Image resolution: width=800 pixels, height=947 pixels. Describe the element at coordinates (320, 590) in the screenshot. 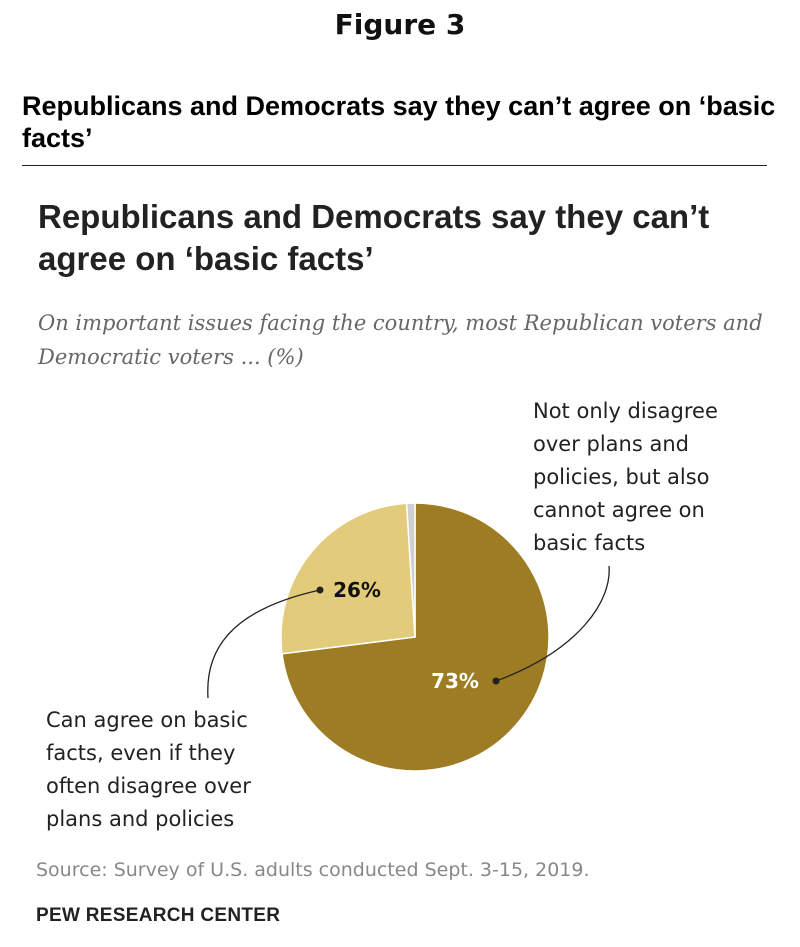

I see `leader-dot-agree` at that location.